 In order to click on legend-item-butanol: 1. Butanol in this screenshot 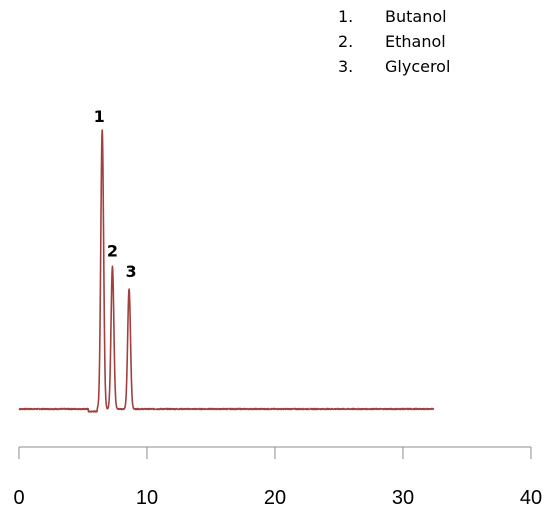, I will do `click(394, 16)`.